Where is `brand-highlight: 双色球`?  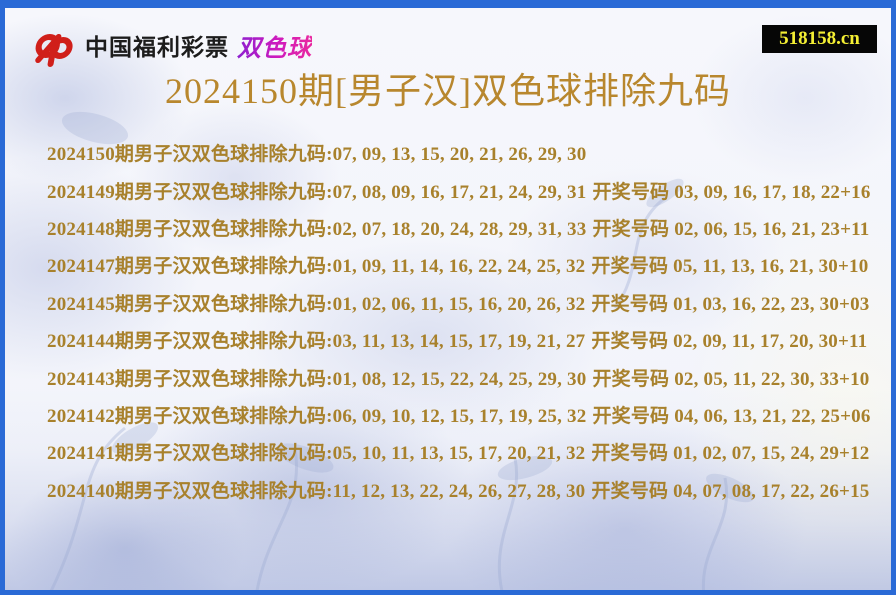 brand-highlight: 双色球 is located at coordinates (274, 45).